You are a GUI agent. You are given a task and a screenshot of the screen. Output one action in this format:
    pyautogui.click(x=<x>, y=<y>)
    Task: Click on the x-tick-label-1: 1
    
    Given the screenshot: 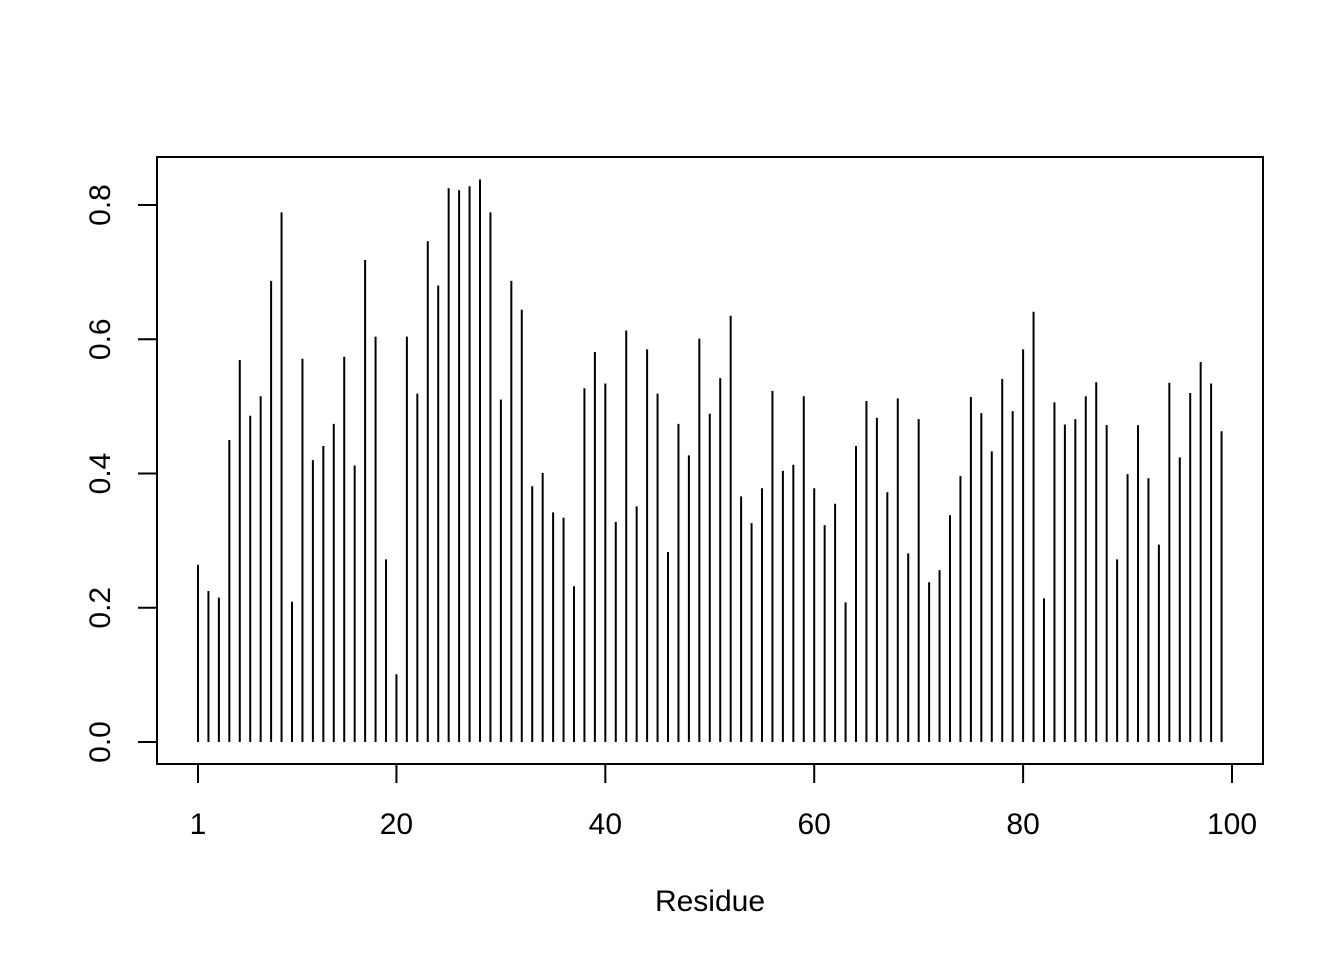 What is the action you would take?
    pyautogui.click(x=198, y=824)
    